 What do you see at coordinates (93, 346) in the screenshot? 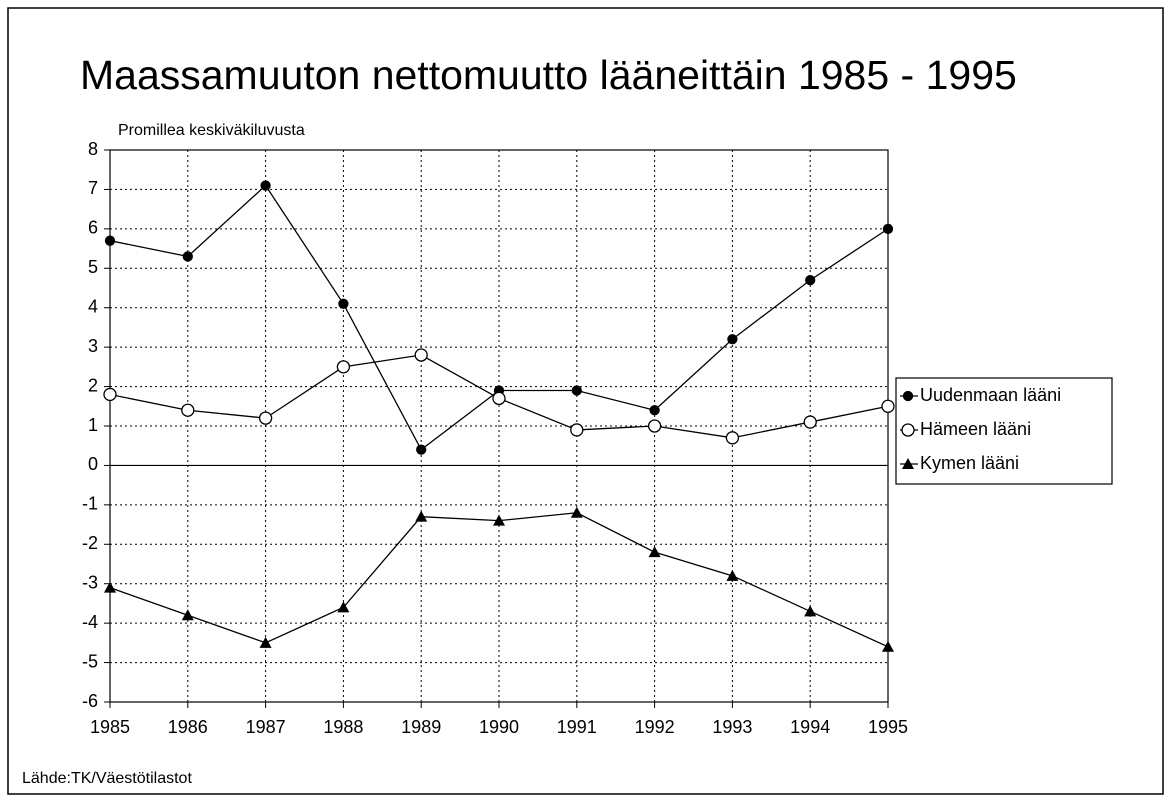
I see `y-tick-label: 3` at bounding box center [93, 346].